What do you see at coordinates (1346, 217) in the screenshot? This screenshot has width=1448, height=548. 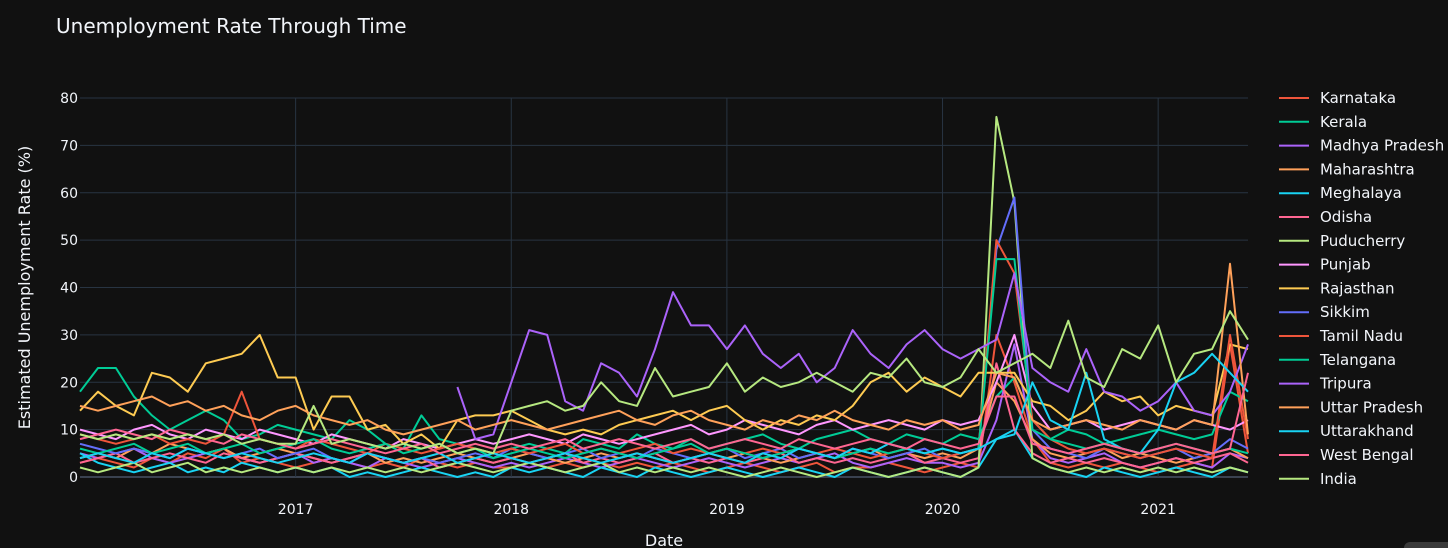 I see `legend-label: Odisha` at bounding box center [1346, 217].